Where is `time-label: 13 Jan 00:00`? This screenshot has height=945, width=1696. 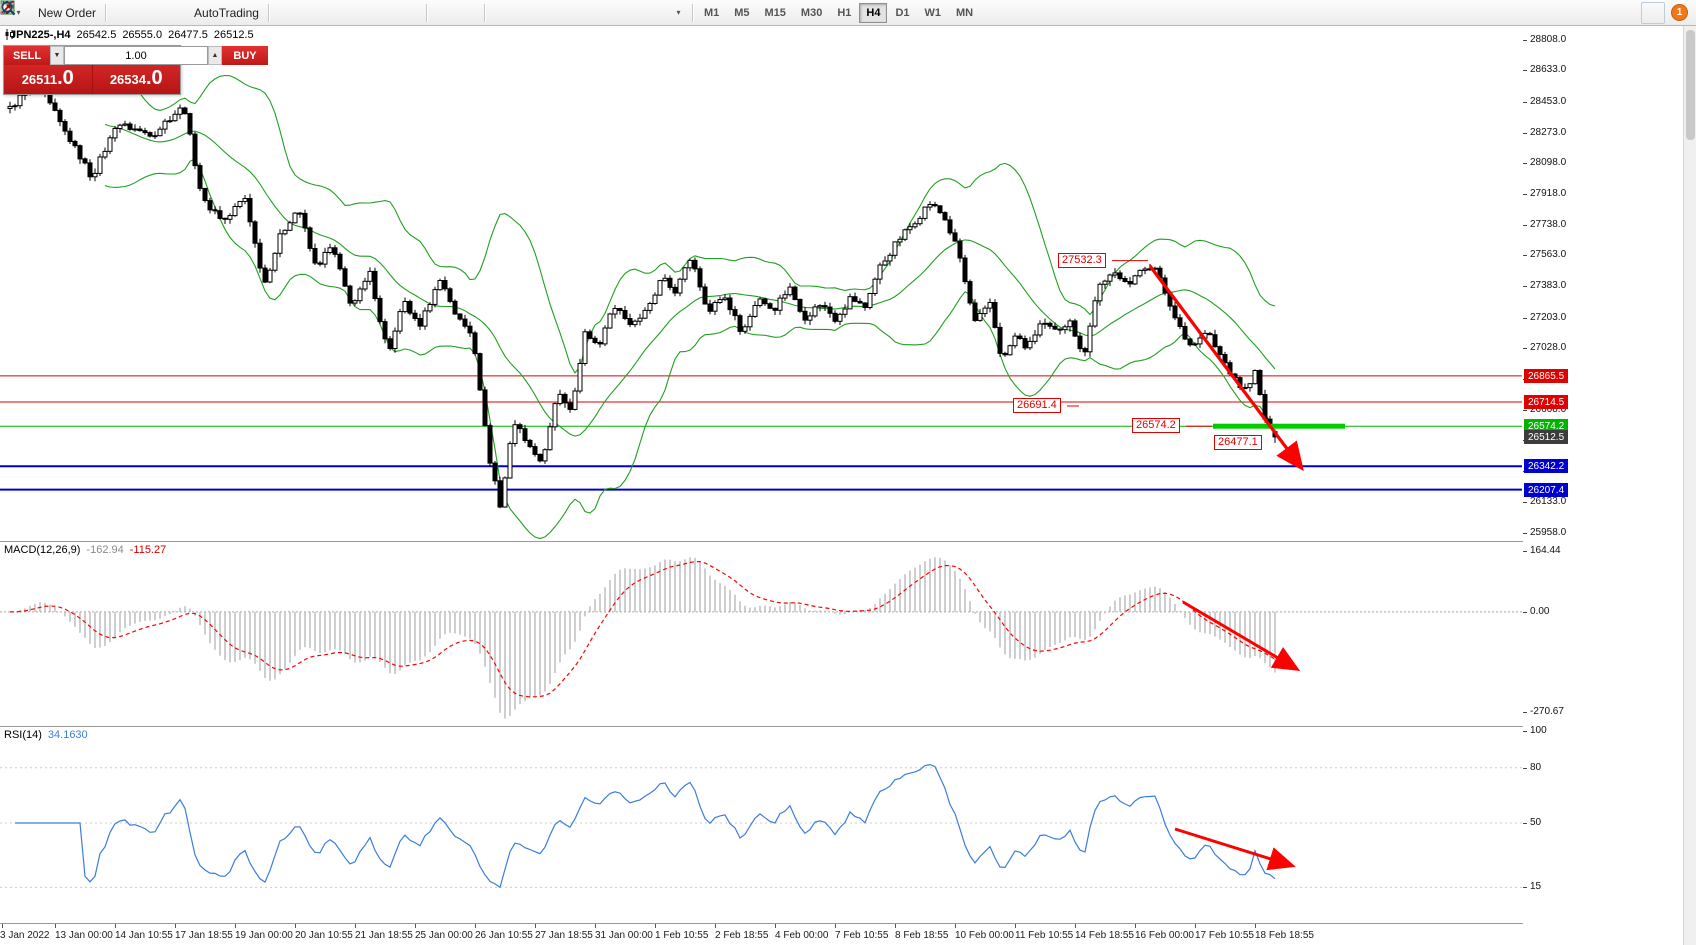 time-label: 13 Jan 00:00 is located at coordinates (84, 935).